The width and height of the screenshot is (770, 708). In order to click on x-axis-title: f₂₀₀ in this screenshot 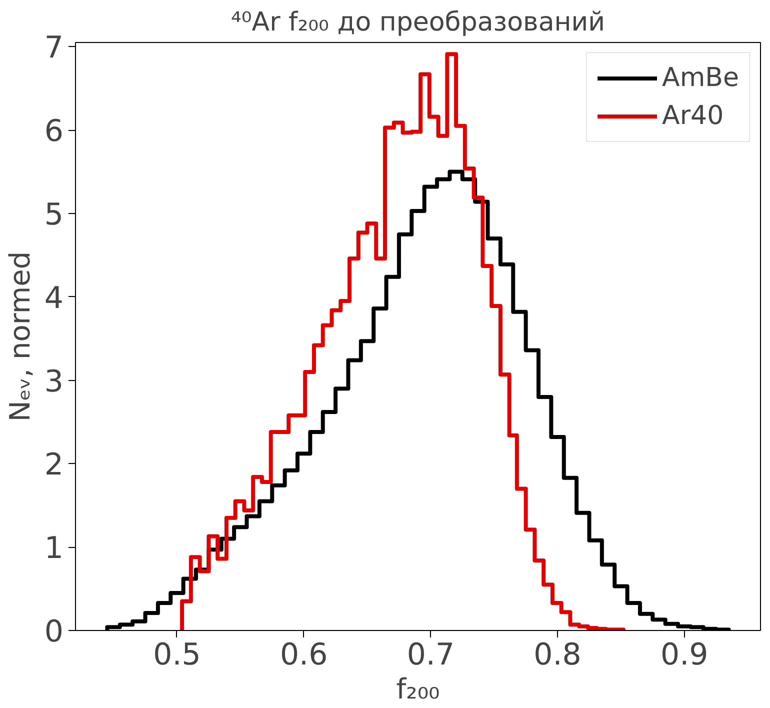, I will do `click(418, 689)`.